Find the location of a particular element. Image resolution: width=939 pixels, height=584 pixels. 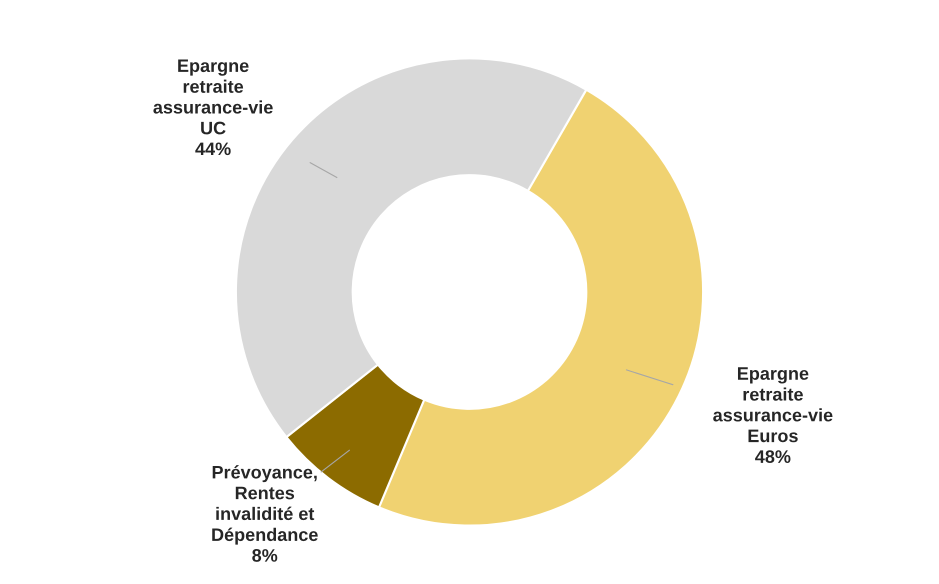

slice-label: Epargne retraite assurance-vie Euros is located at coordinates (773, 404).